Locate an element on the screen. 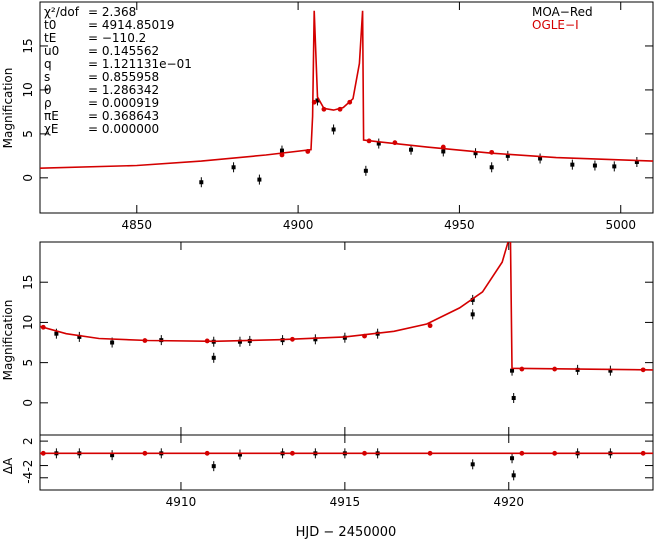 The image size is (655, 542). x-tick-label: 4910 is located at coordinates (181, 502).